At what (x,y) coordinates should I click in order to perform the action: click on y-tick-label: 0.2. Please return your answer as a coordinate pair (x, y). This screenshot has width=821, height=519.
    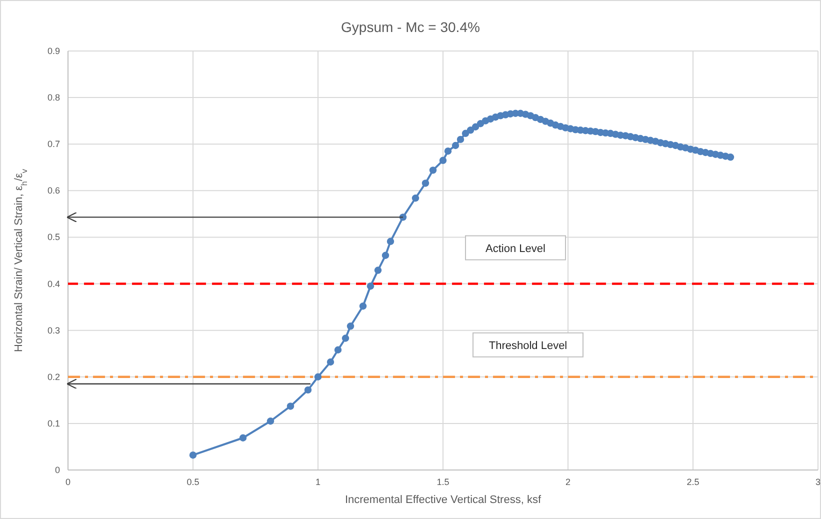
    Looking at the image, I should click on (53, 377).